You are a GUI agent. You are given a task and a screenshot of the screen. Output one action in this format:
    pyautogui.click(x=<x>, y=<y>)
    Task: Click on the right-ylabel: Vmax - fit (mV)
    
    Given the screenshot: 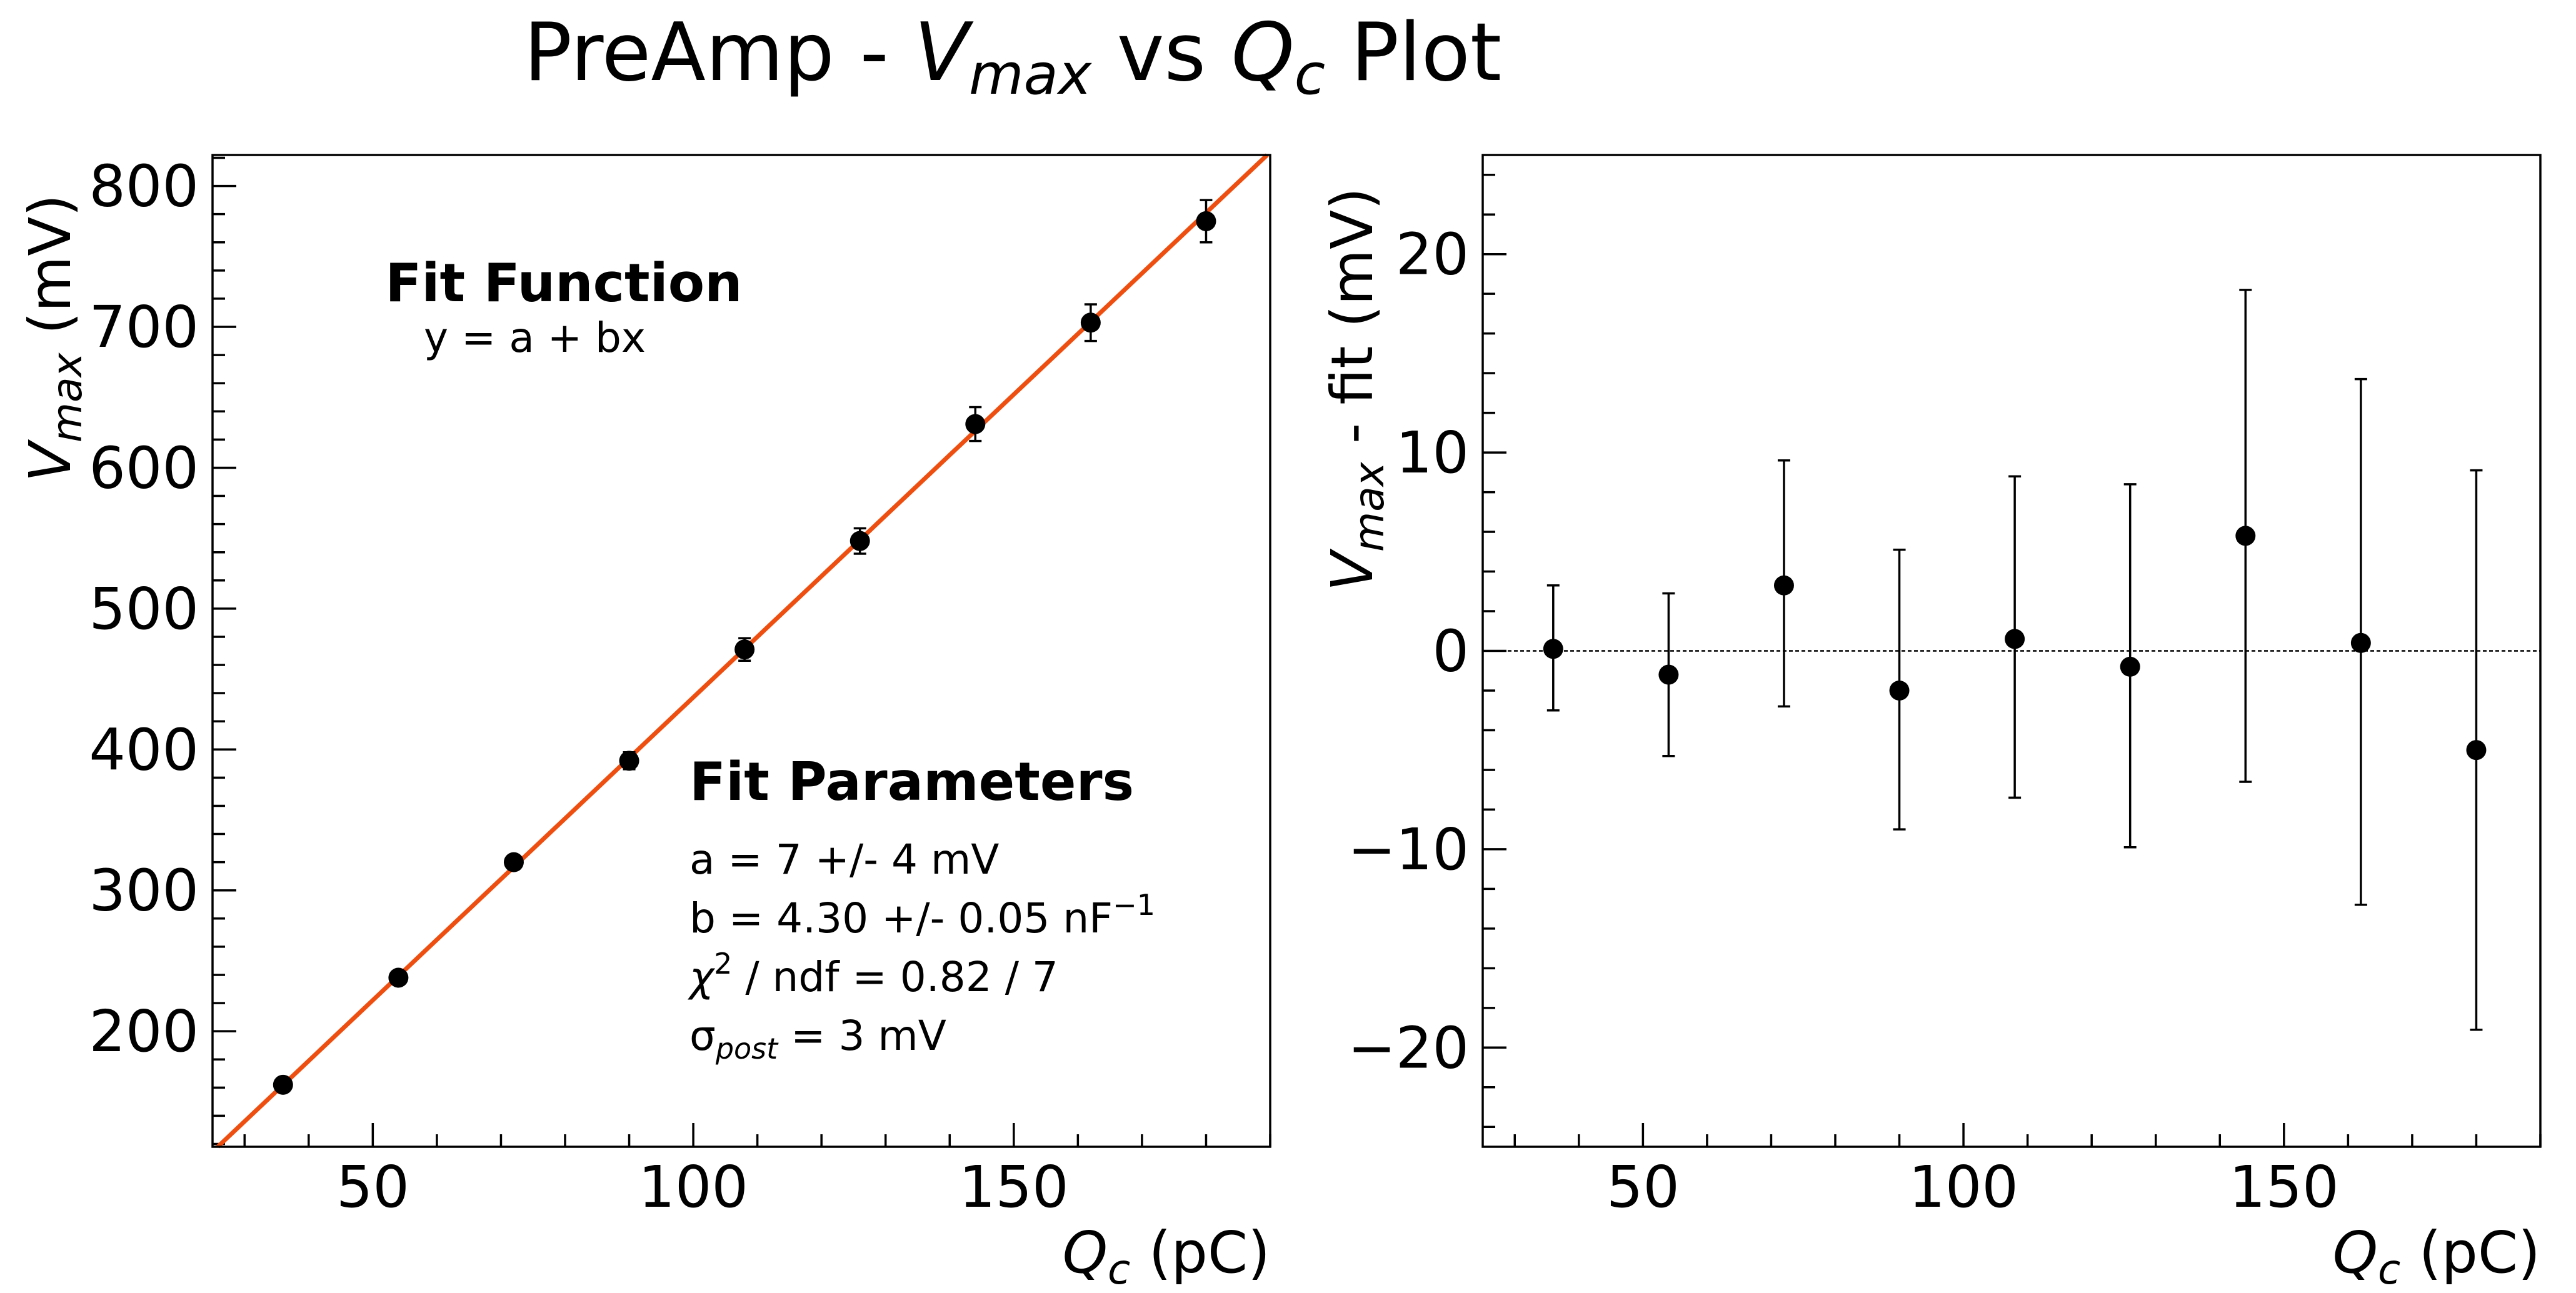 What is the action you would take?
    pyautogui.click(x=1356, y=389)
    